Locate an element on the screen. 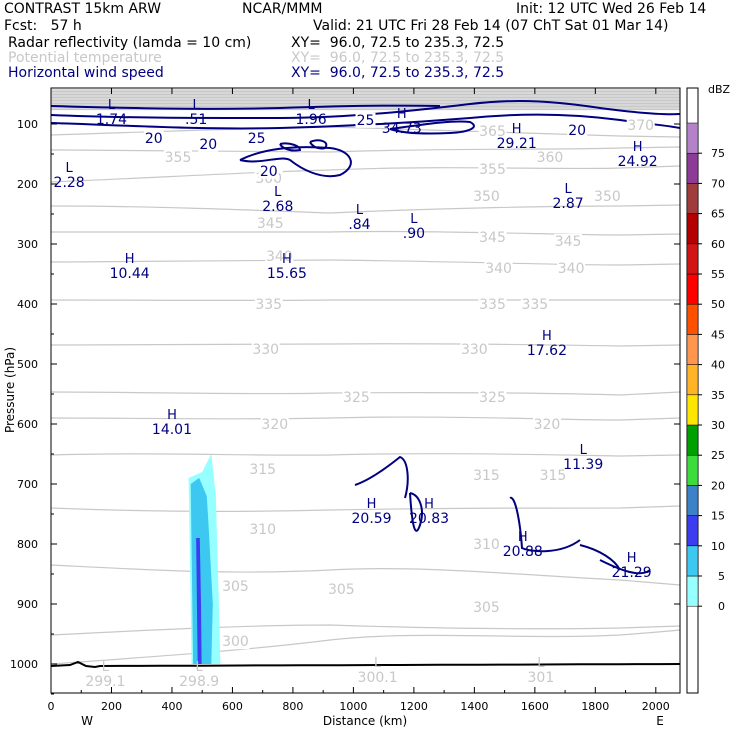 The height and width of the screenshot is (740, 740). extremum-value: 1.96 is located at coordinates (310, 120).